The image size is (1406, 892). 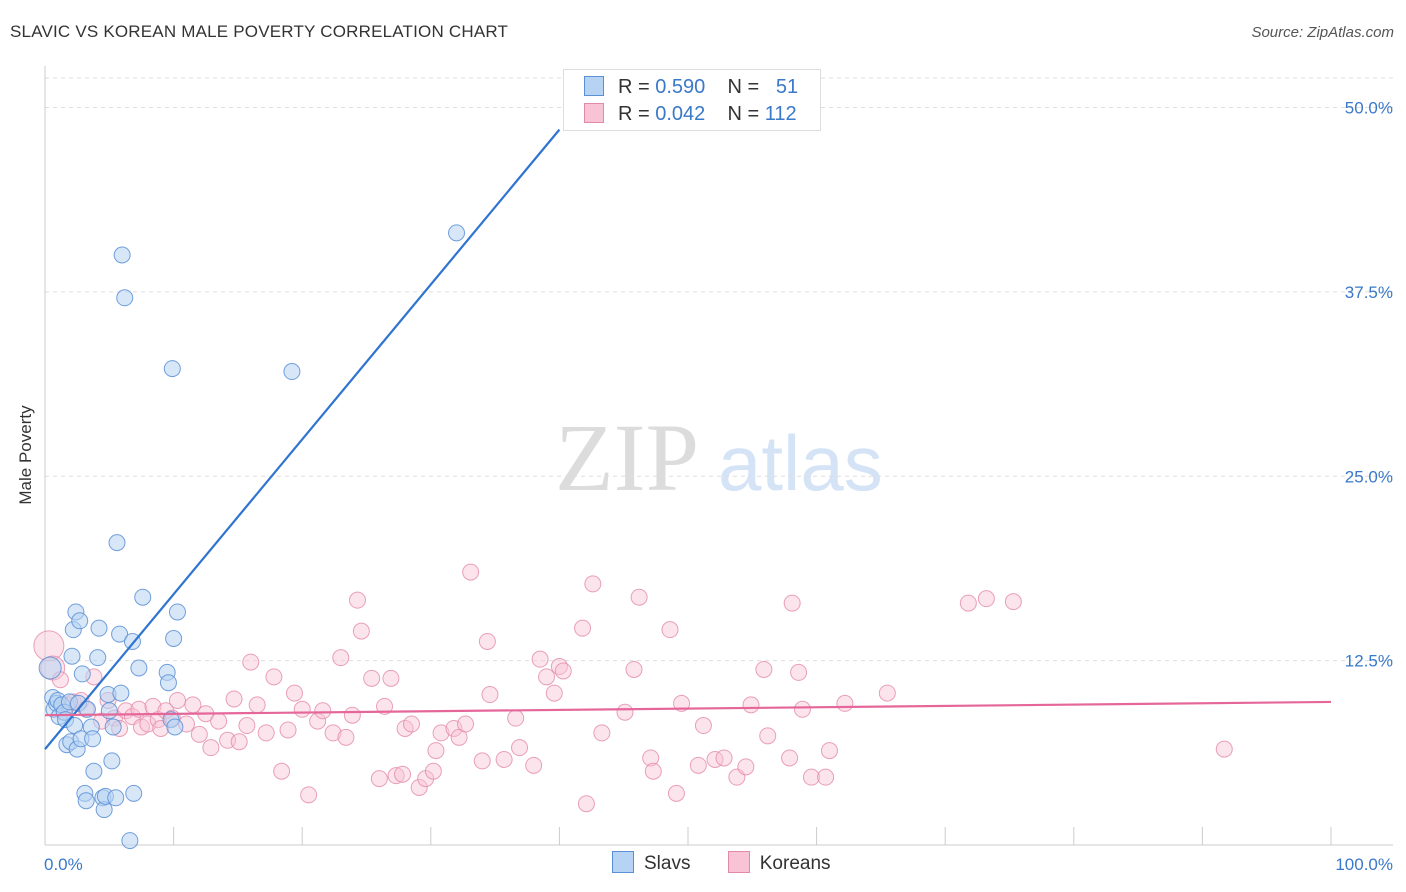 What do you see at coordinates (623, 862) in the screenshot?
I see `slavs-legend-swatch` at bounding box center [623, 862].